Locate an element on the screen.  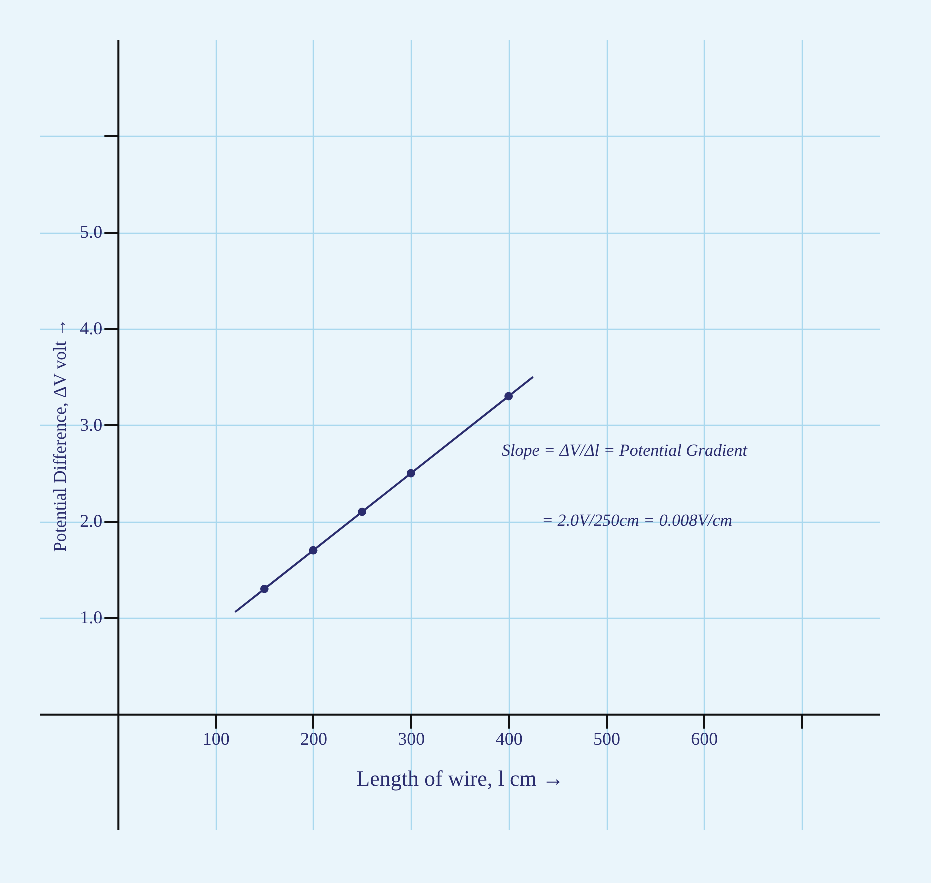
y-axis-title: Potential Difference, ΔV volt → is located at coordinates (60, 435).